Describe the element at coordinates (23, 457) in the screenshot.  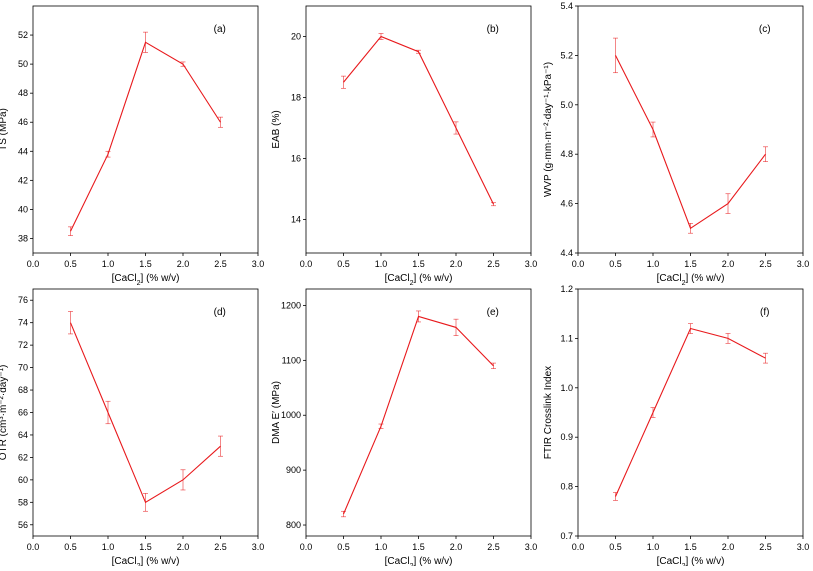
I see `y-tick-label: 62` at that location.